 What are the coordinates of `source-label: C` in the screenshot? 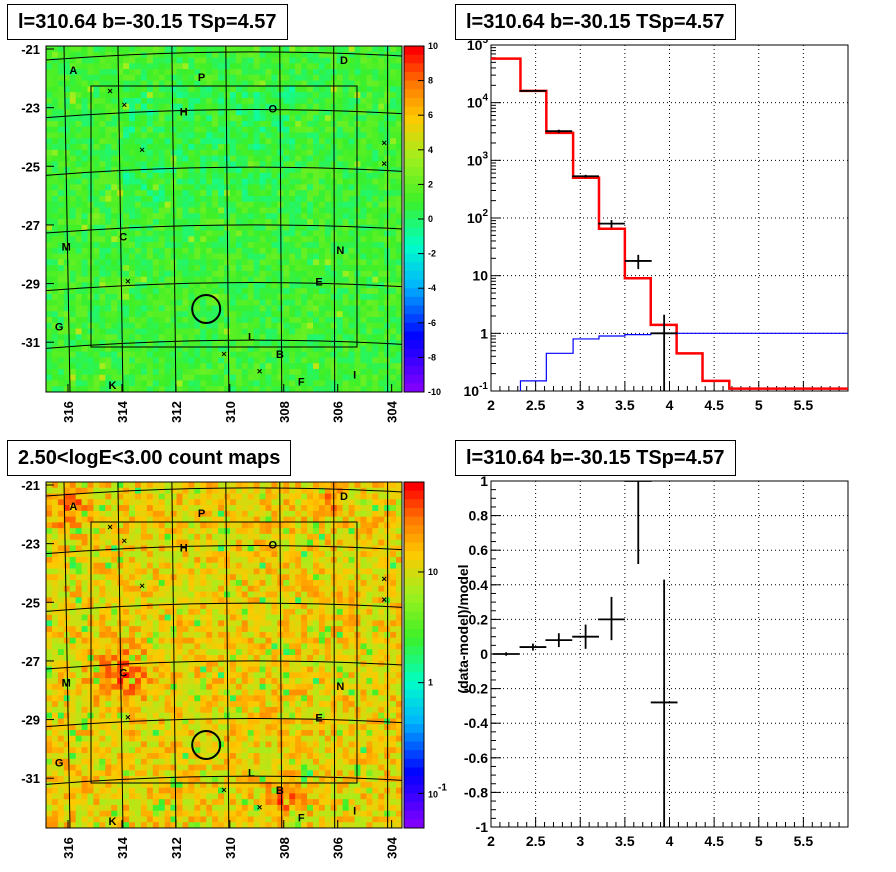 It's located at (123, 237).